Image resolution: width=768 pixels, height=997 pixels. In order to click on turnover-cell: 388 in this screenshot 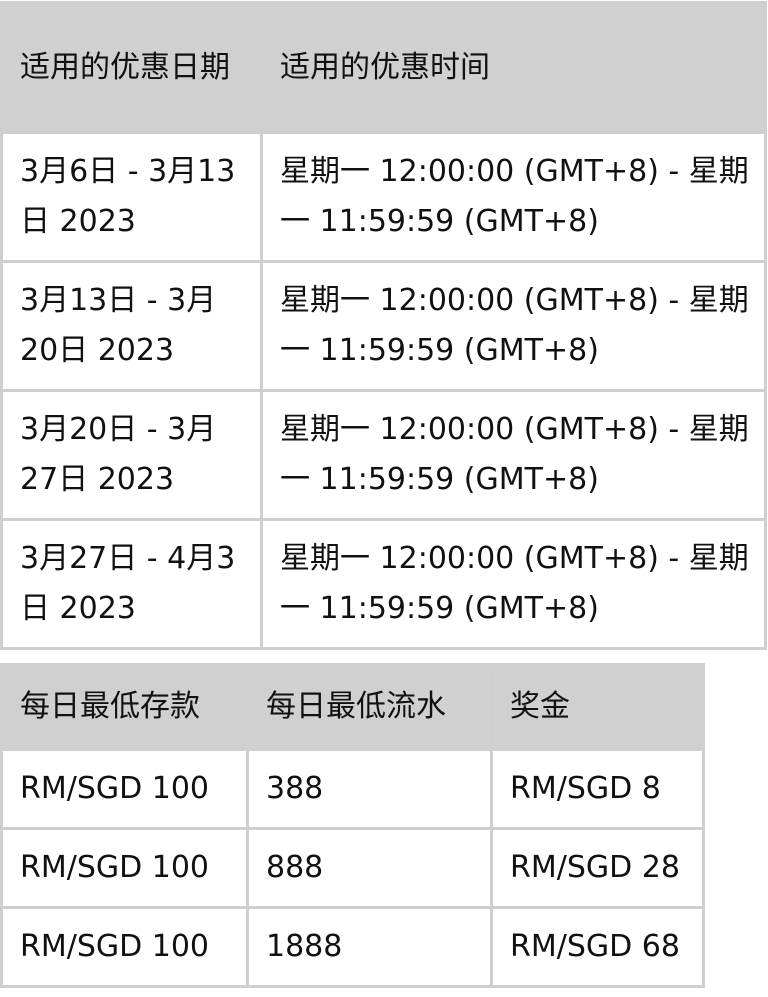, I will do `click(369, 789)`.